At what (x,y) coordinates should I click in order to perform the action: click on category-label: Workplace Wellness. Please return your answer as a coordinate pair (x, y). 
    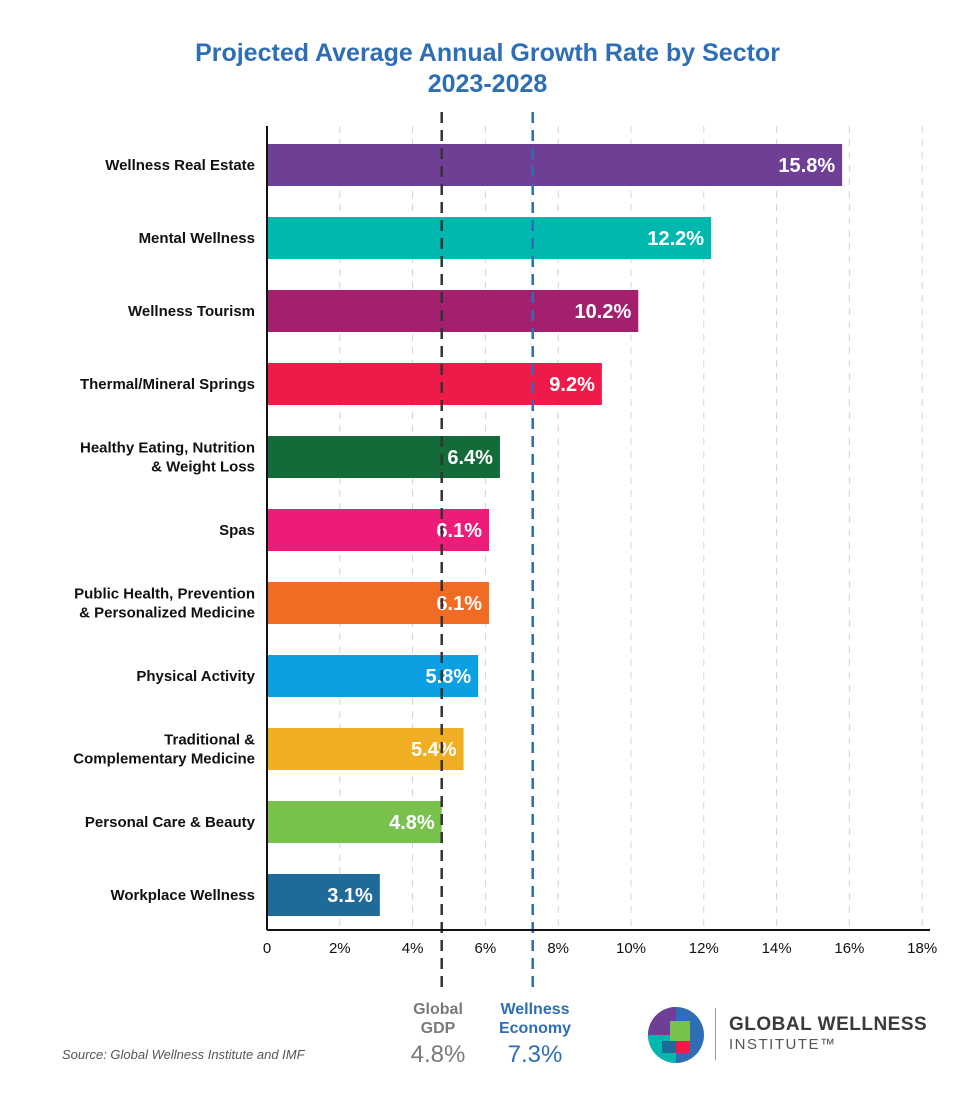
    Looking at the image, I should click on (182, 895).